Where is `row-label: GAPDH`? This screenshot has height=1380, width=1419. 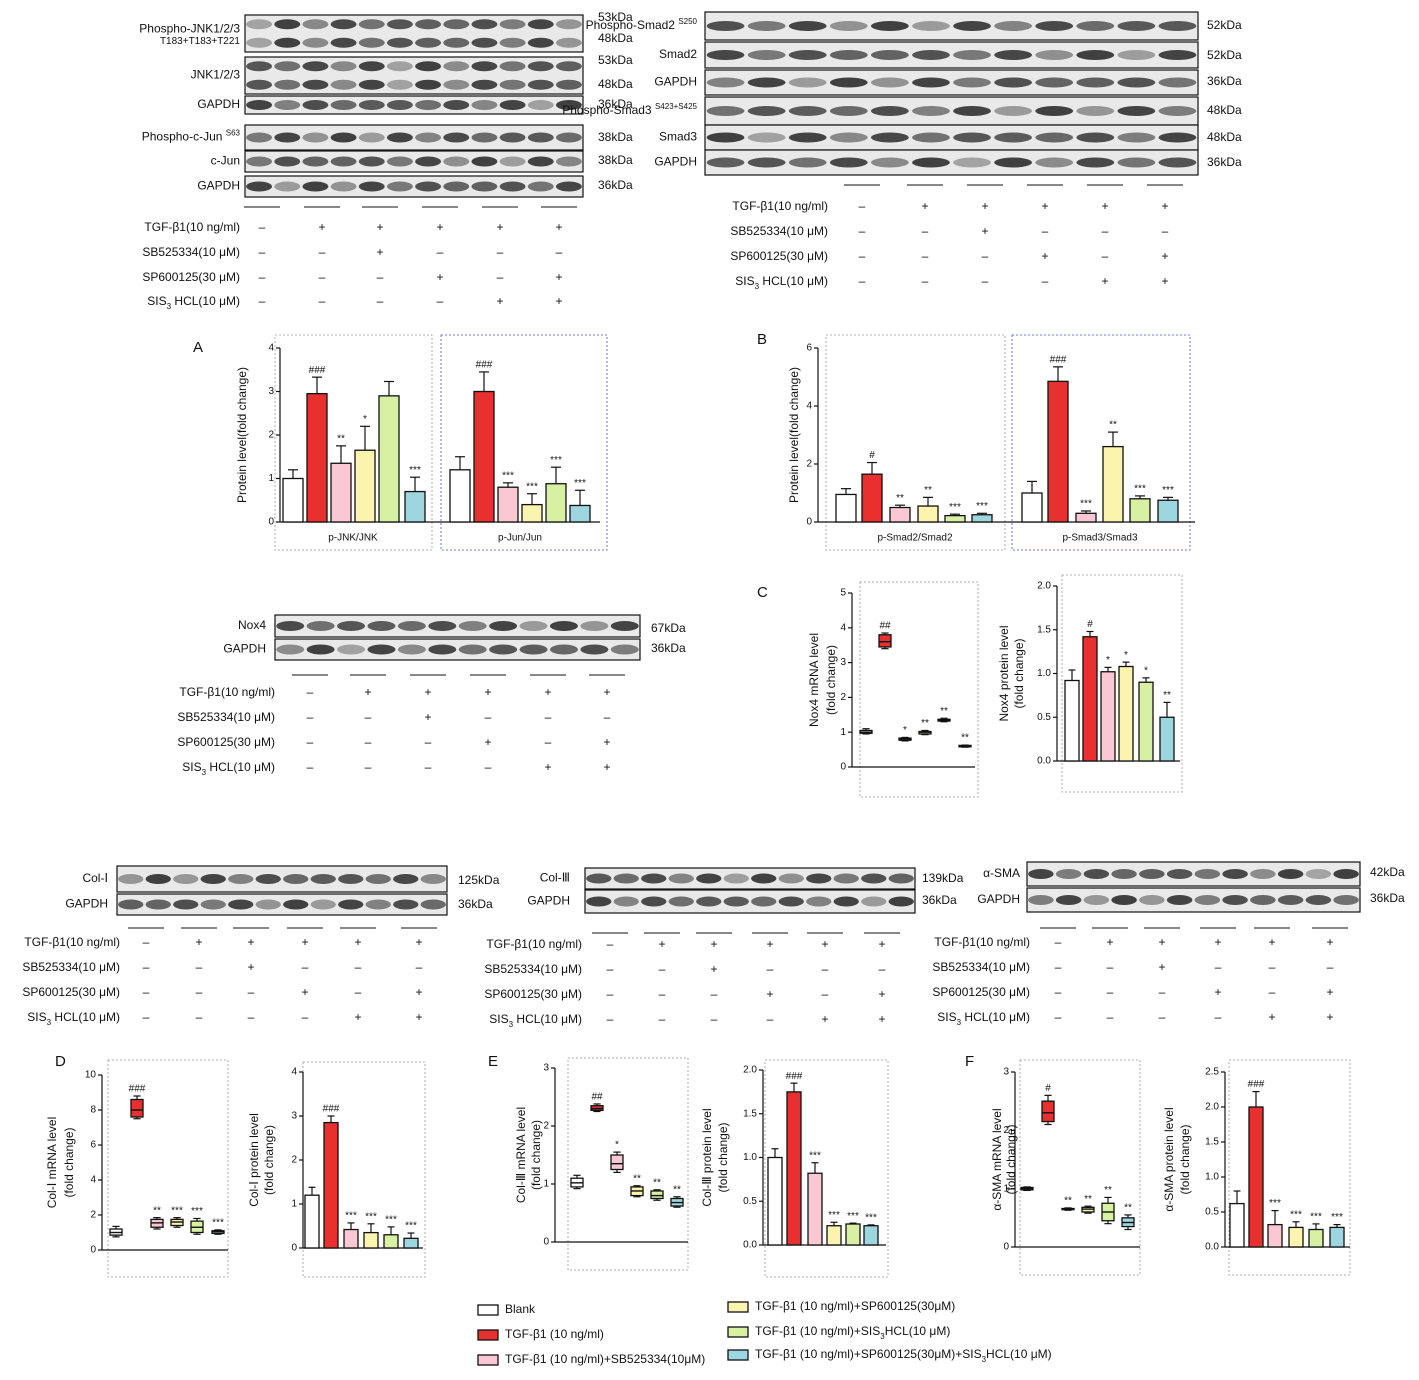
row-label: GAPDH is located at coordinates (218, 104).